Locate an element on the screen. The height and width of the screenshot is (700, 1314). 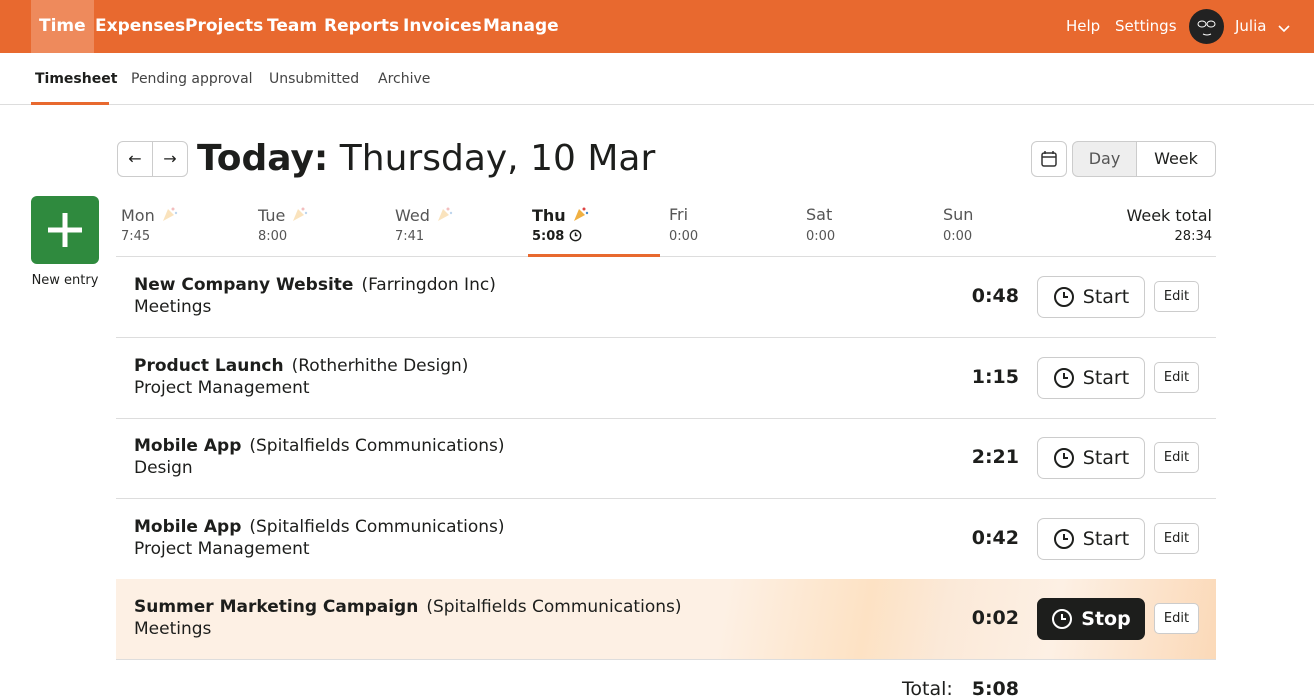
avatar is located at coordinates (1206, 26).